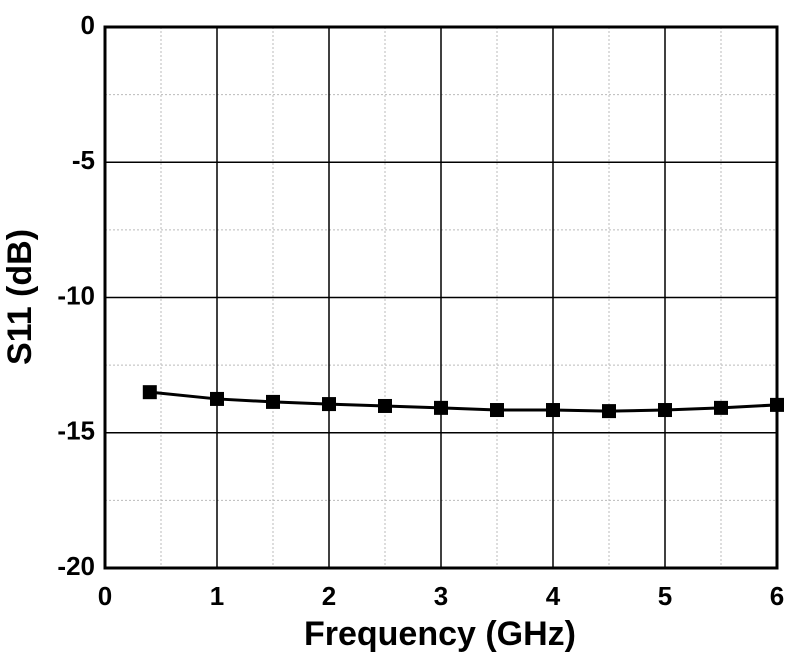  I want to click on y-axis-label: S11 (dB), so click(20, 297).